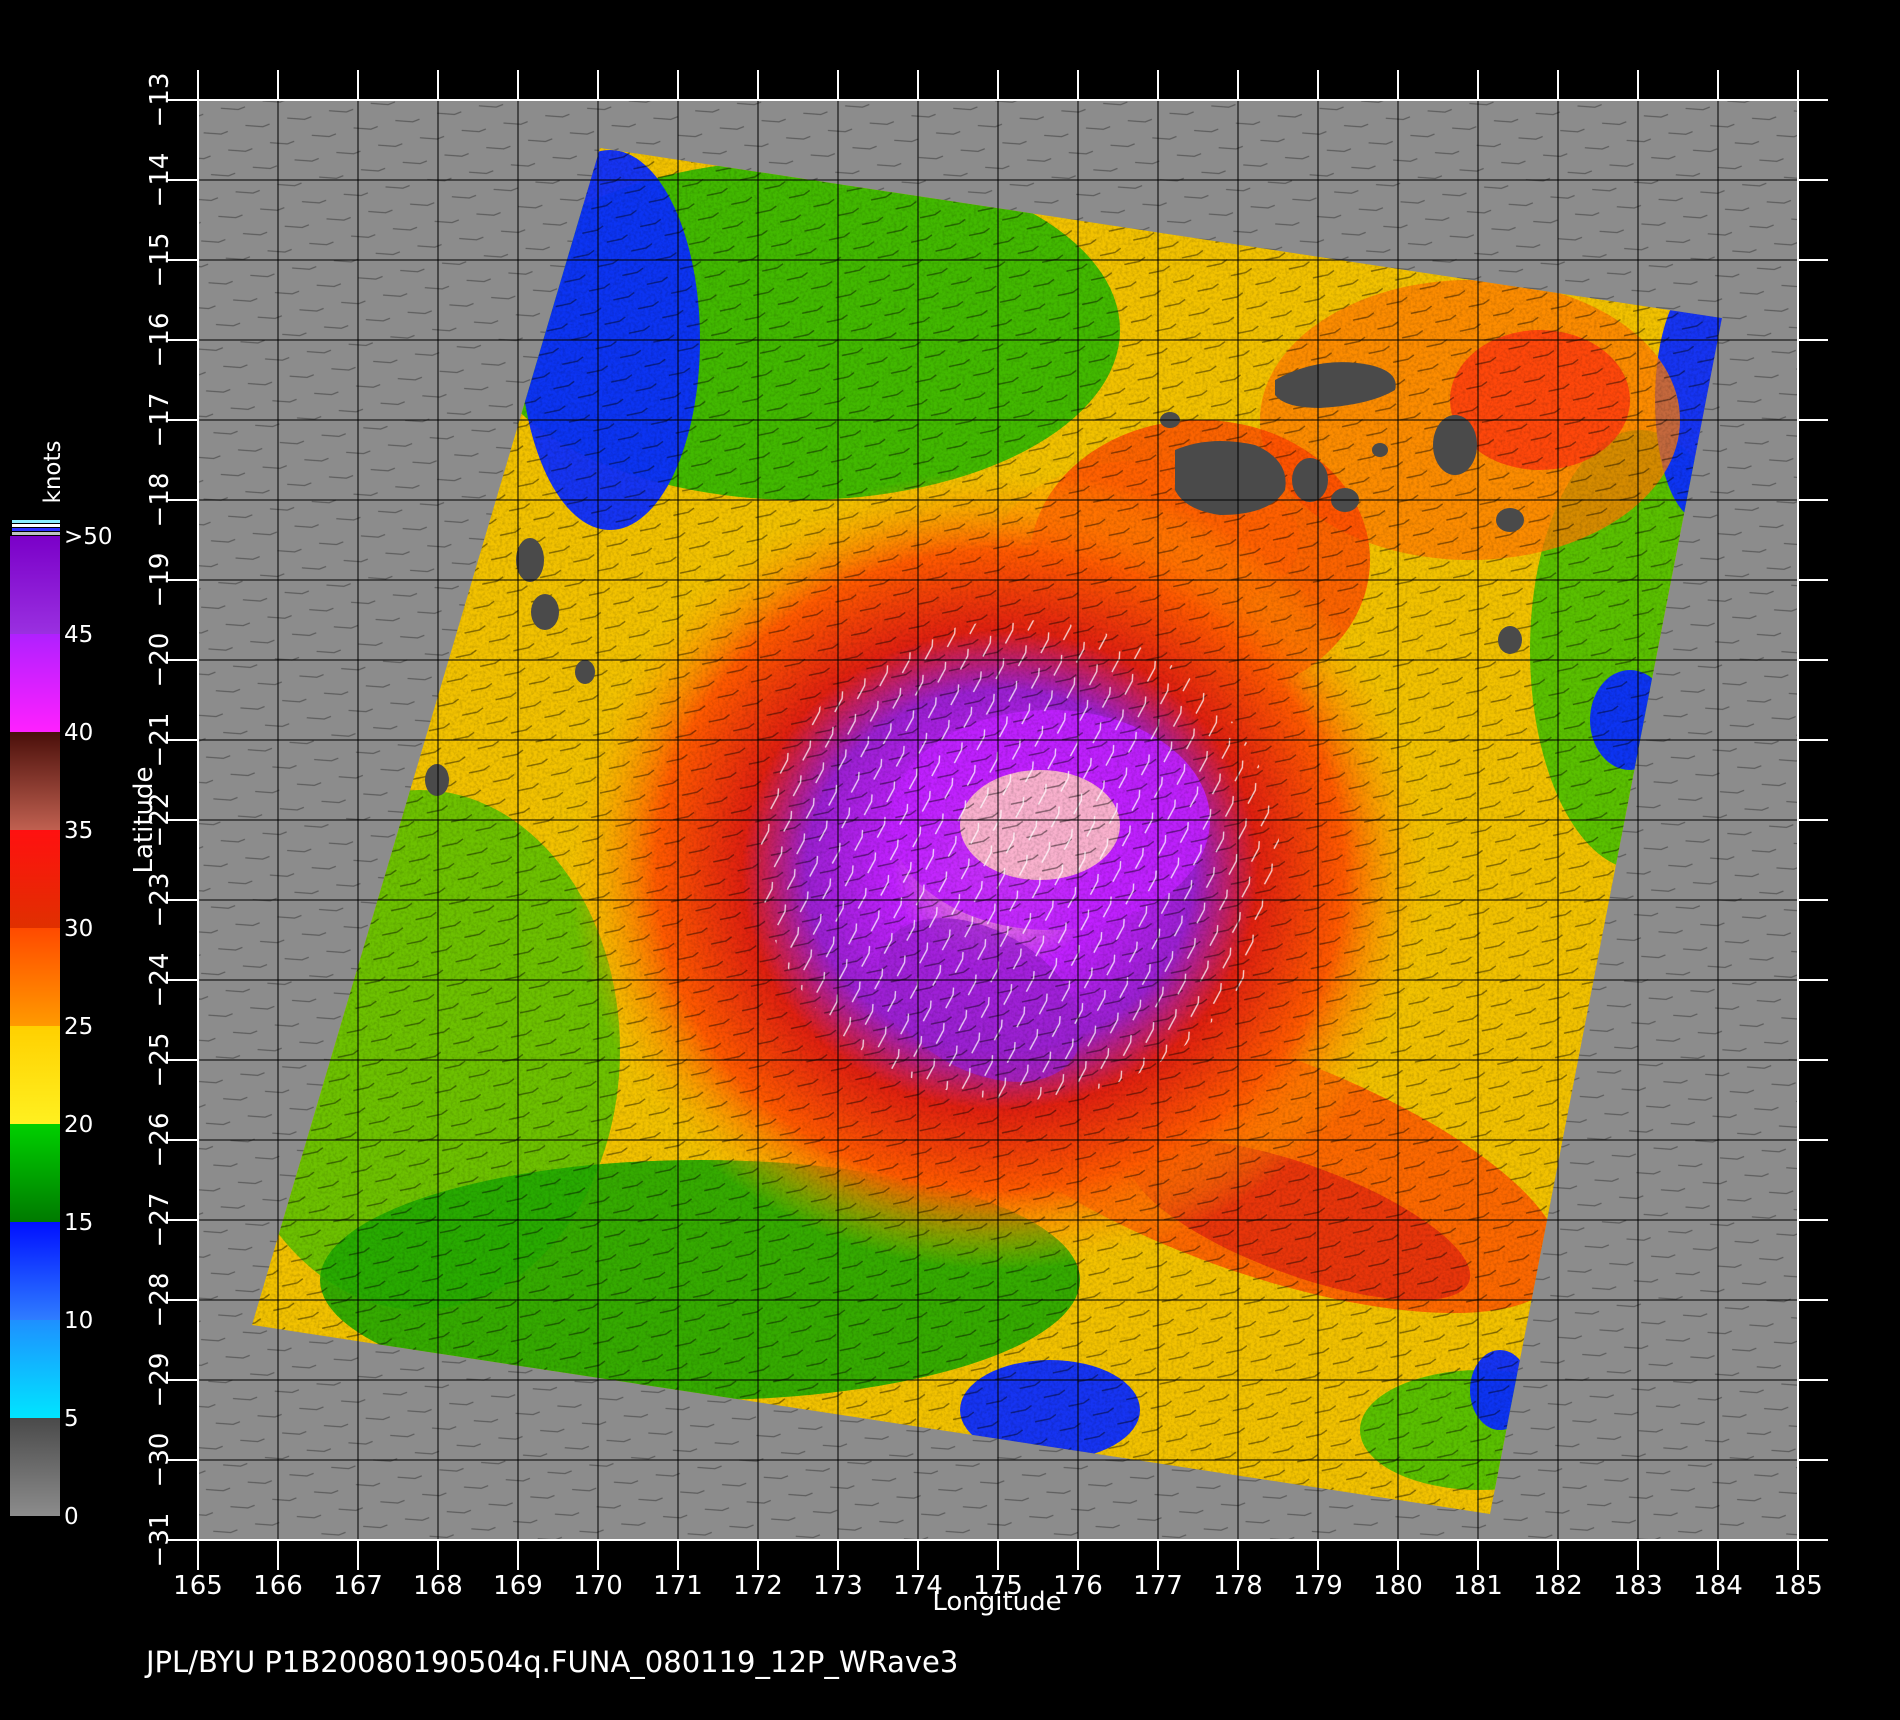 The image size is (1900, 1720). What do you see at coordinates (78, 635) in the screenshot?
I see `colorbar-label: 45` at bounding box center [78, 635].